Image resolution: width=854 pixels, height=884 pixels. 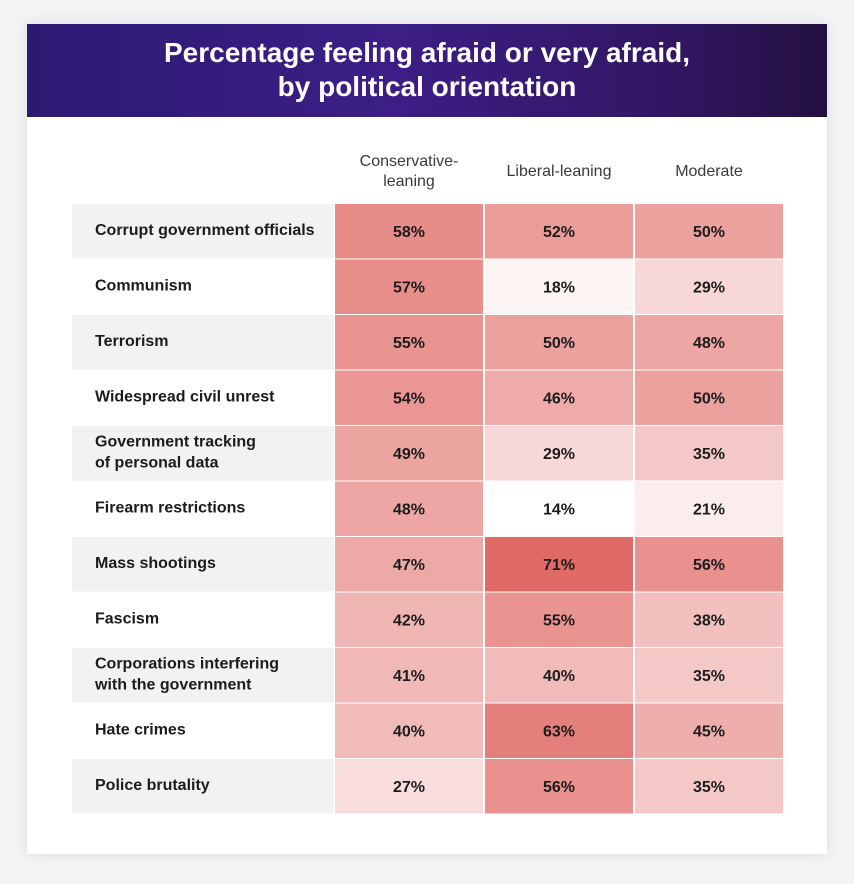 I want to click on row-label-widespread-civil-unrest: Widespread civil unrest, so click(x=185, y=396).